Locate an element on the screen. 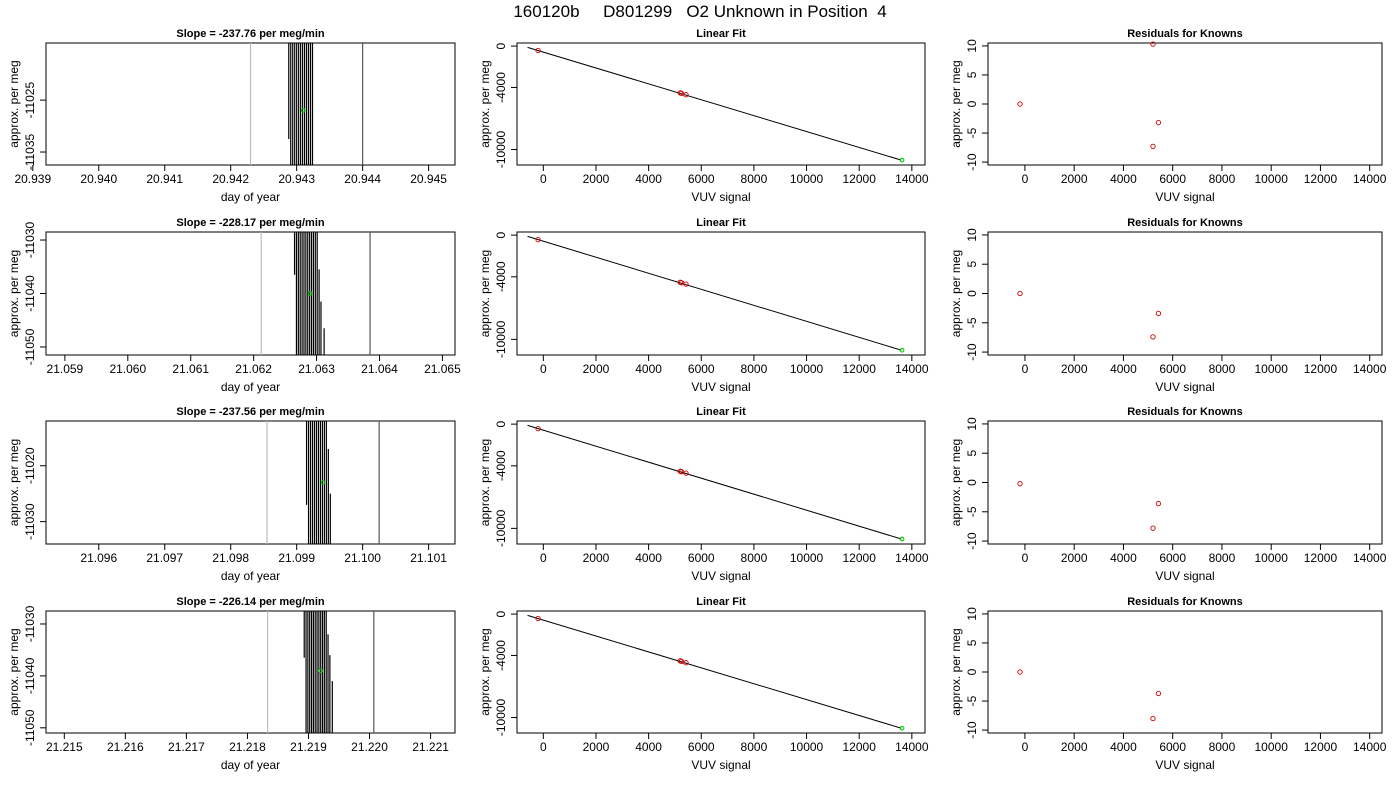 This screenshot has height=800, width=1400. x-tick-label: 21.101 is located at coordinates (428, 558).